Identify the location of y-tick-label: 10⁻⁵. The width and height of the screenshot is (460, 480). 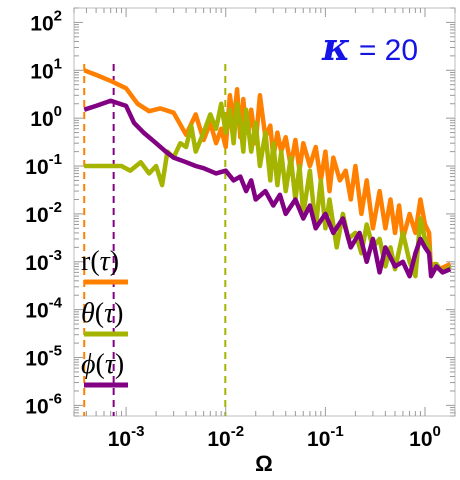
(43, 357).